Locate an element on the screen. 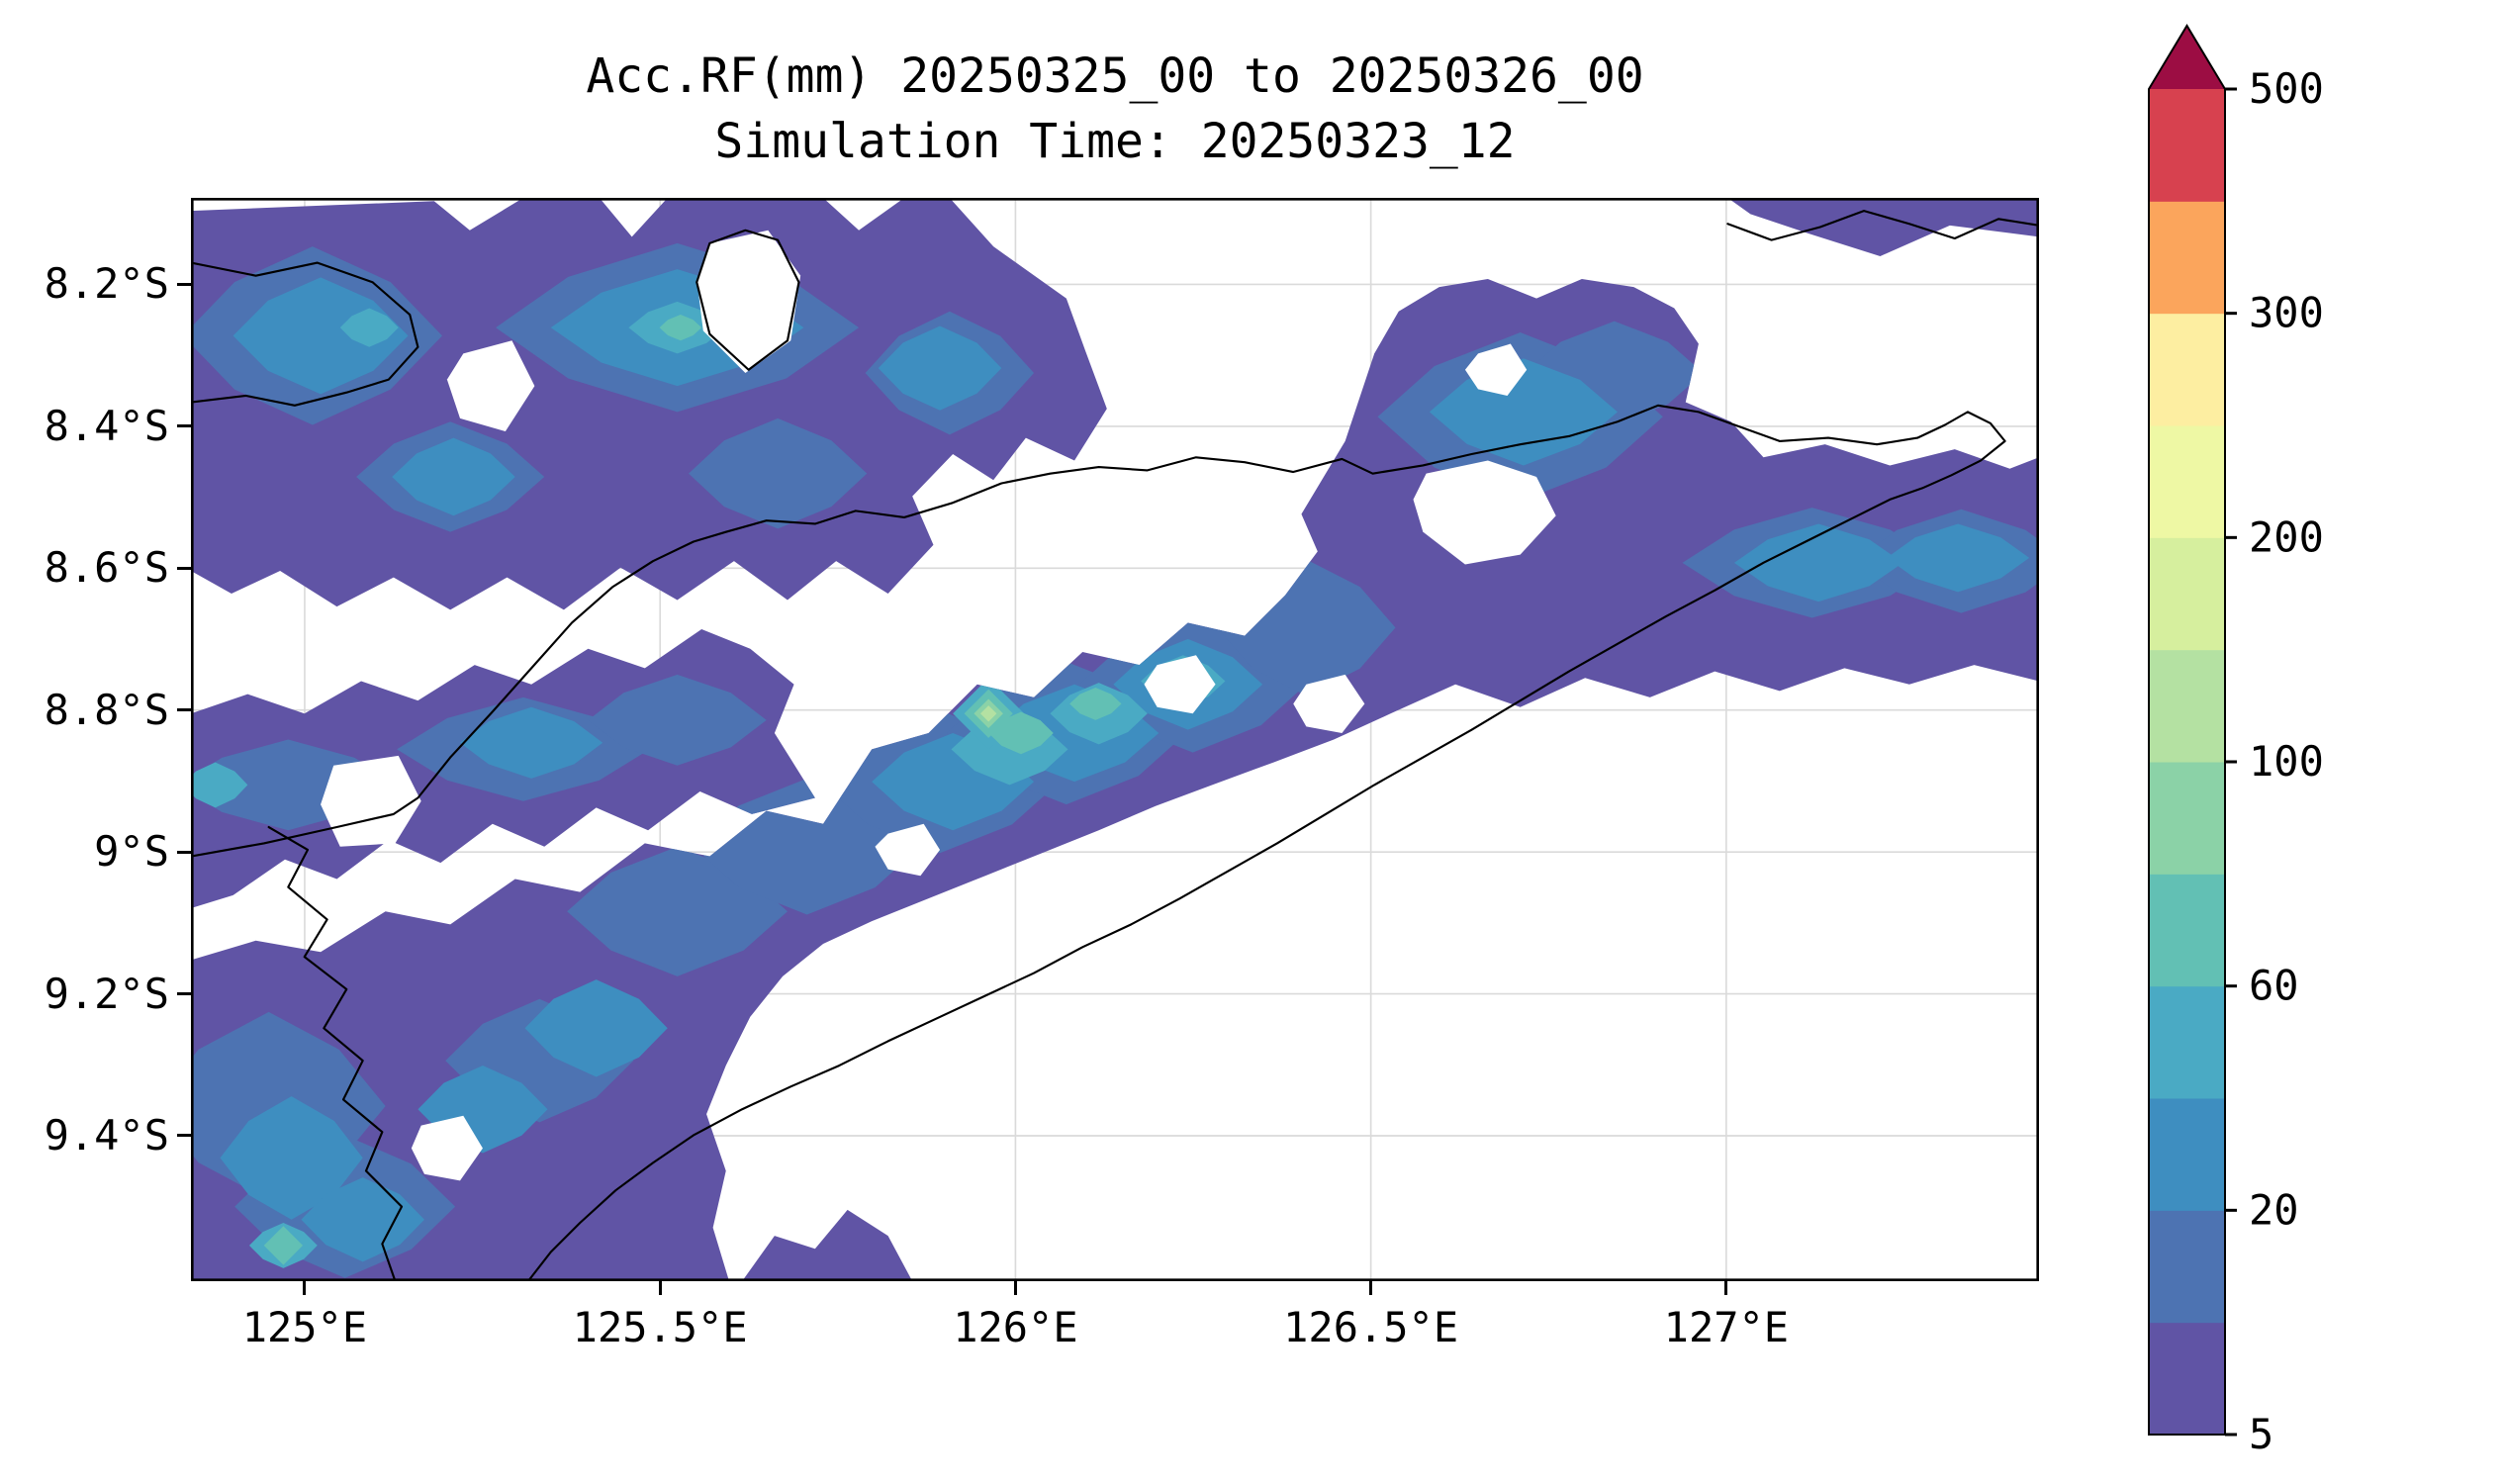  chart-title: Acc.RF(mm) 20250325_00 to 20250326_00 is located at coordinates (1115, 76).